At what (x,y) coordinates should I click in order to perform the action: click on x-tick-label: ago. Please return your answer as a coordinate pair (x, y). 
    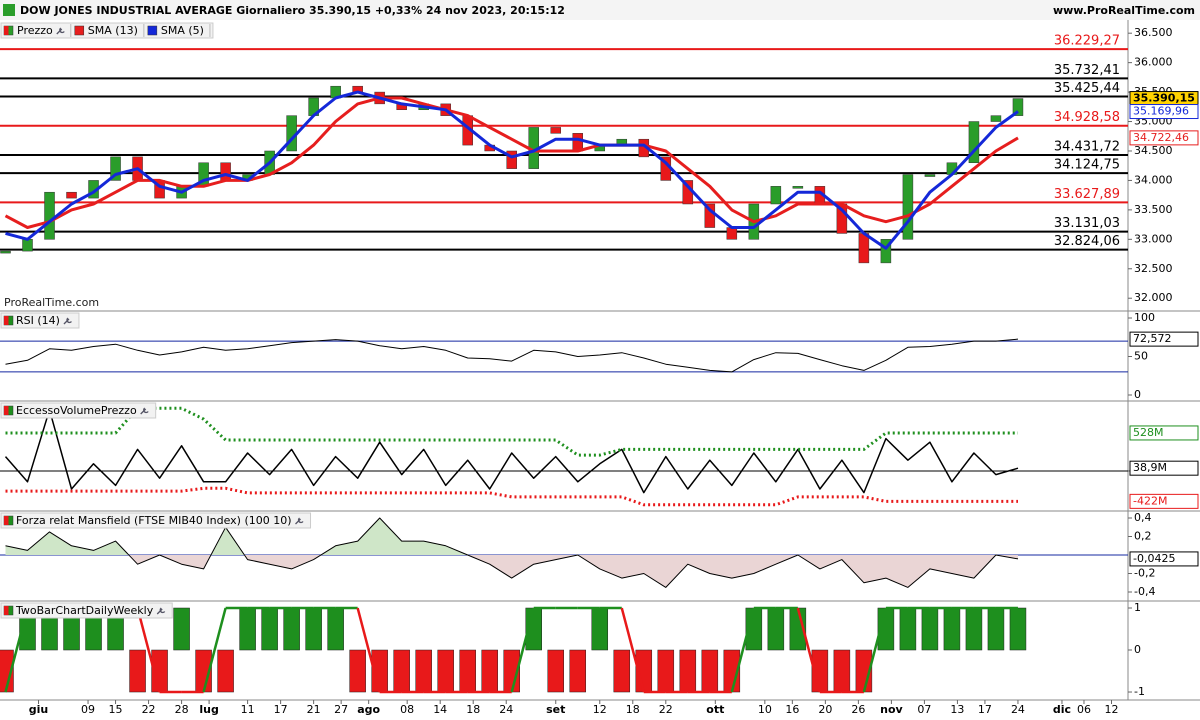
    Looking at the image, I should click on (368, 709).